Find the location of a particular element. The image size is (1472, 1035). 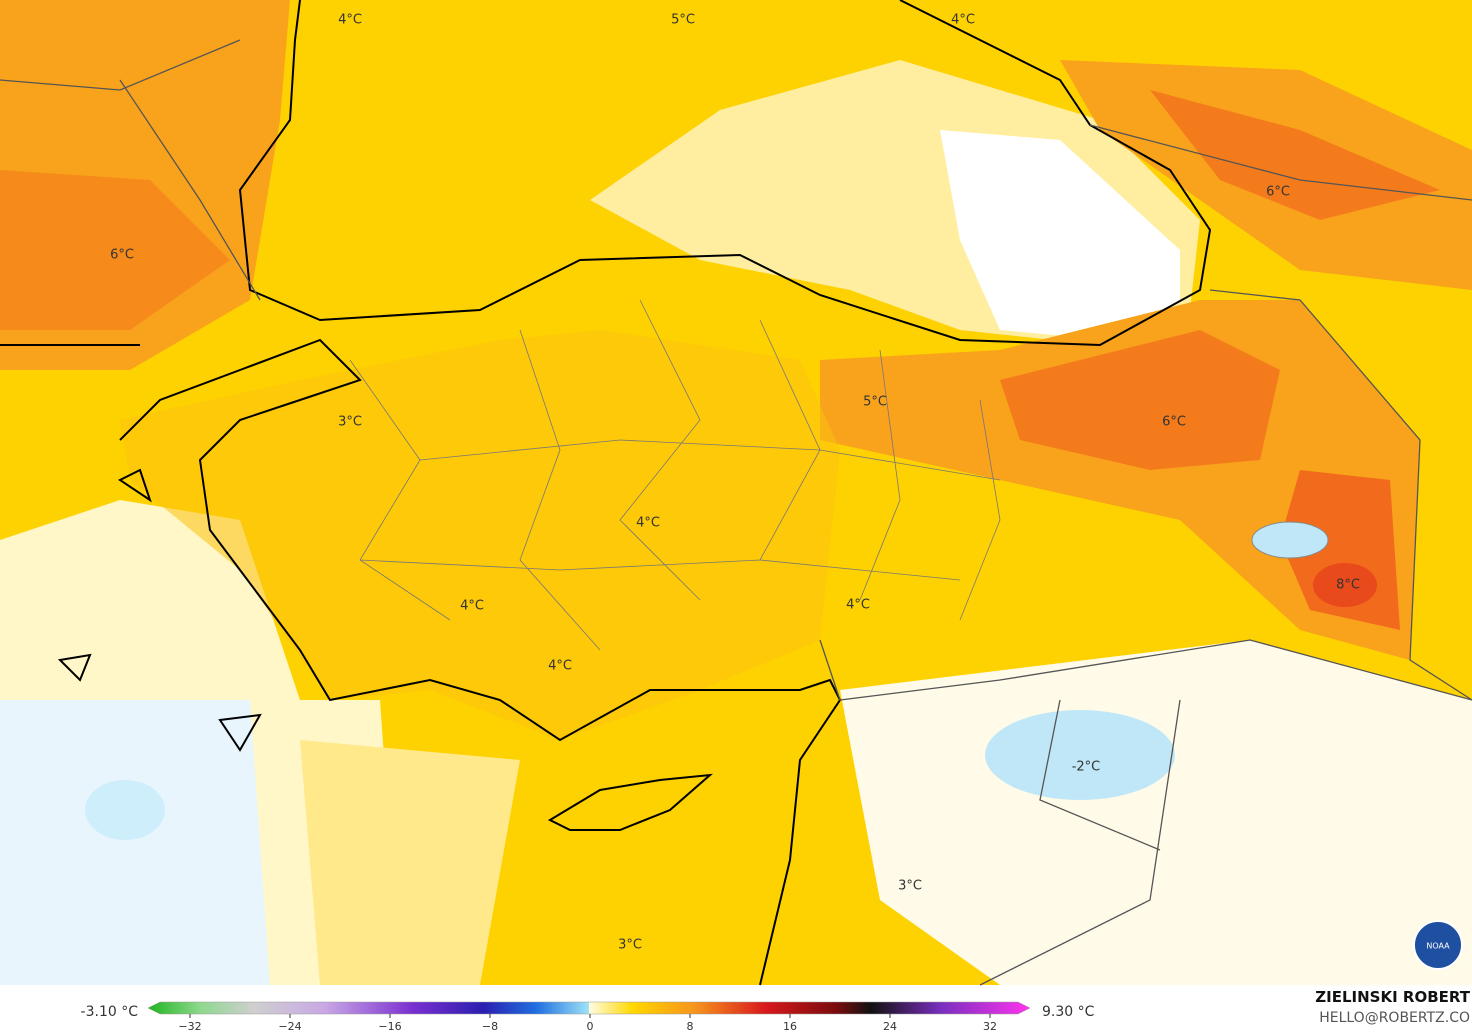

legend-max: 9.30 °C is located at coordinates (1068, 1012).